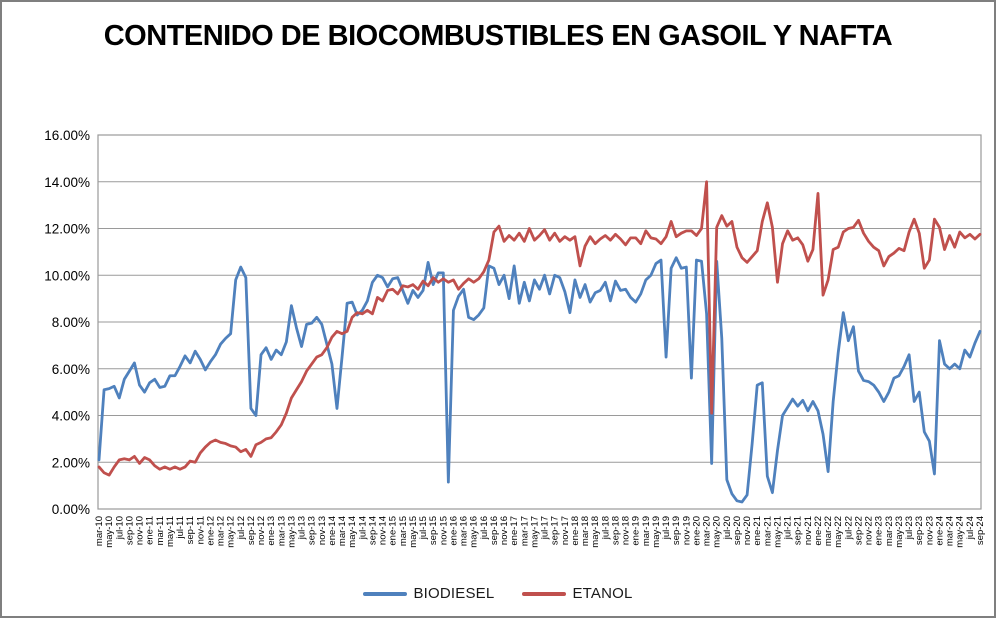 The height and width of the screenshot is (618, 996). Describe the element at coordinates (777, 532) in the screenshot. I see `x-axis-tick-label: may-21` at that location.